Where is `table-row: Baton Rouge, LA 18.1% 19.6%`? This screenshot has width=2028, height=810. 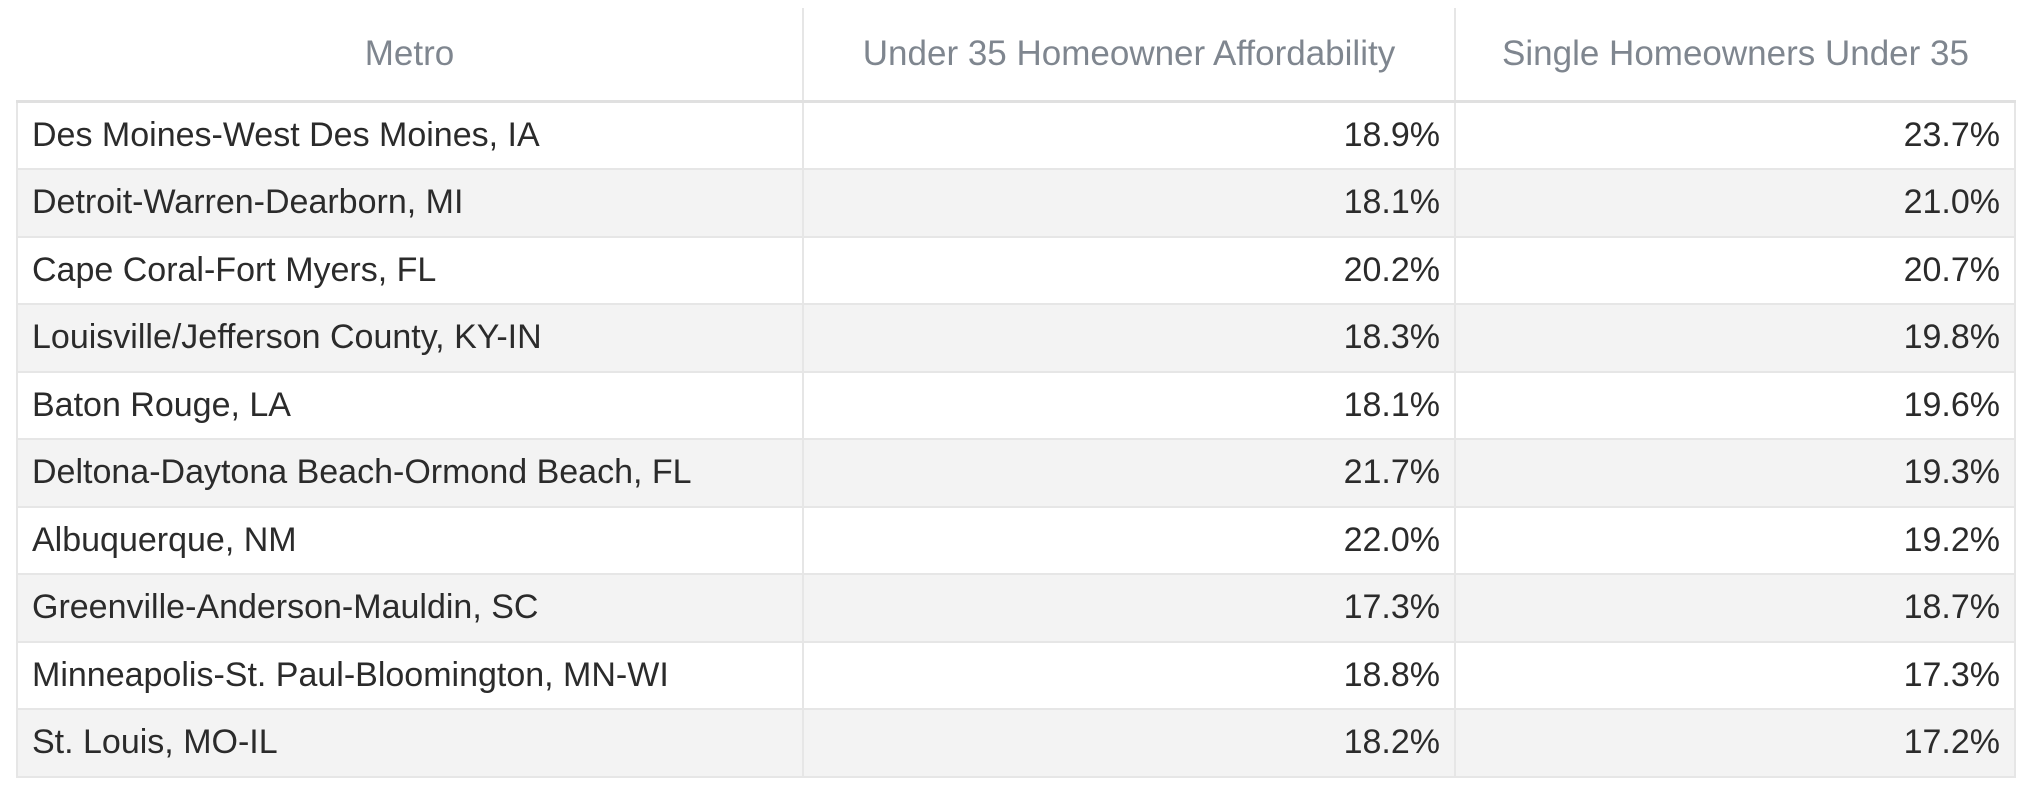
table-row: Baton Rouge, LA 18.1% 19.6% is located at coordinates (1016, 405).